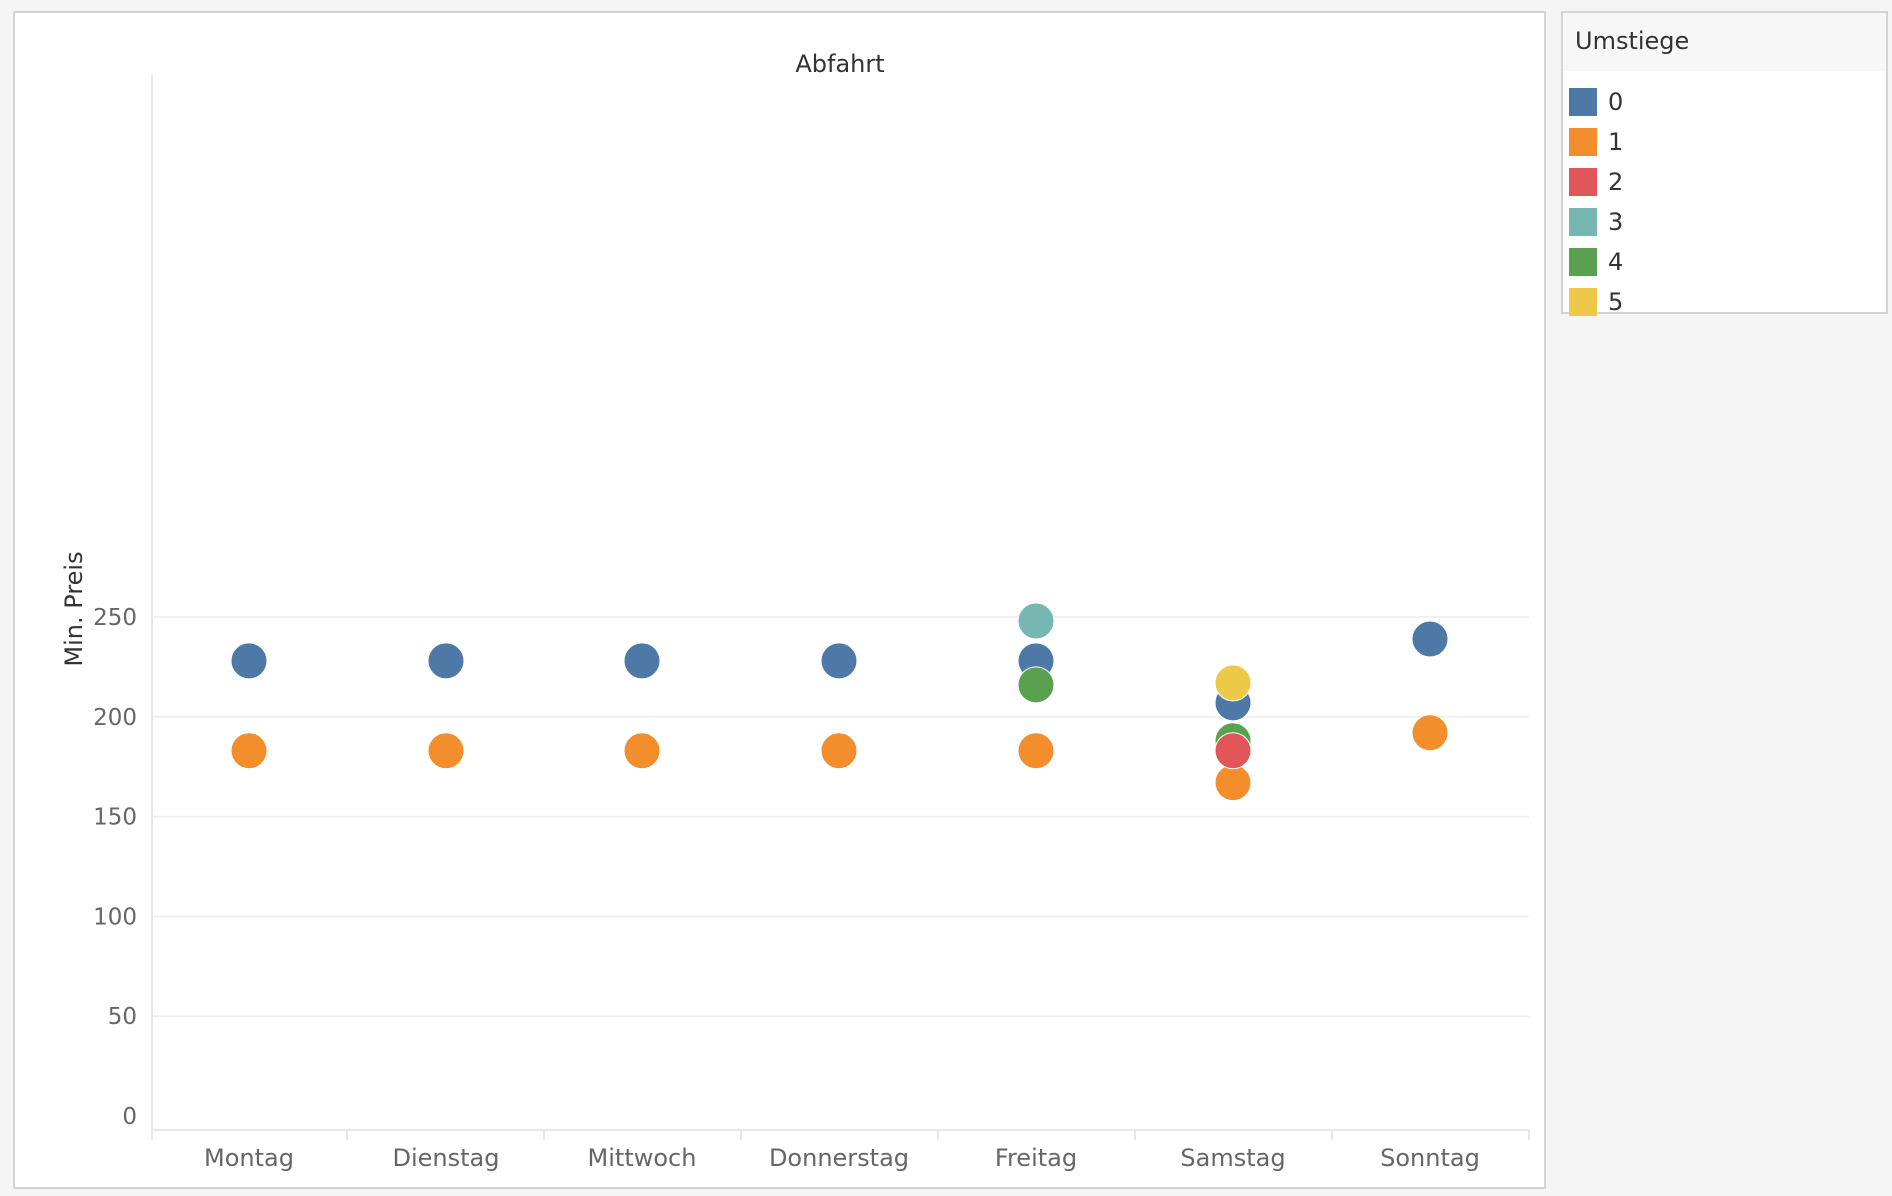  Describe the element at coordinates (1430, 1158) in the screenshot. I see `x-tick-label: Sonntag` at that location.